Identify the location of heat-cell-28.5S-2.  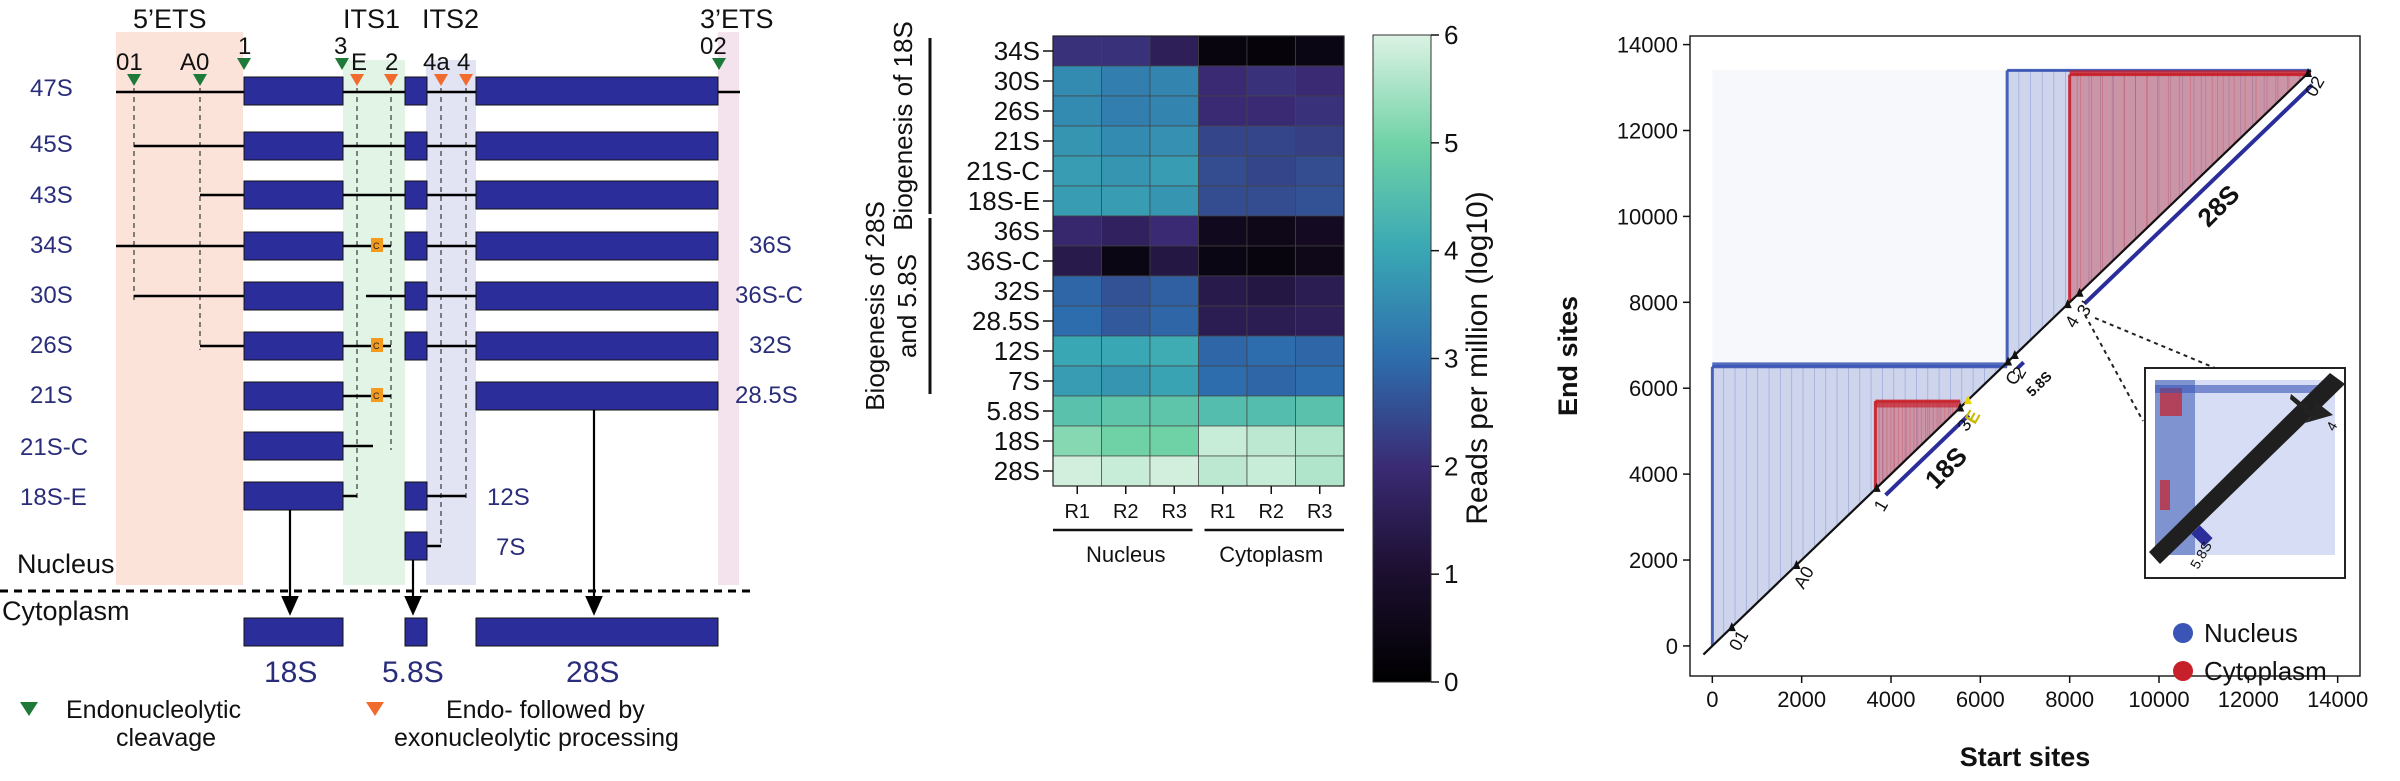
(1174, 321).